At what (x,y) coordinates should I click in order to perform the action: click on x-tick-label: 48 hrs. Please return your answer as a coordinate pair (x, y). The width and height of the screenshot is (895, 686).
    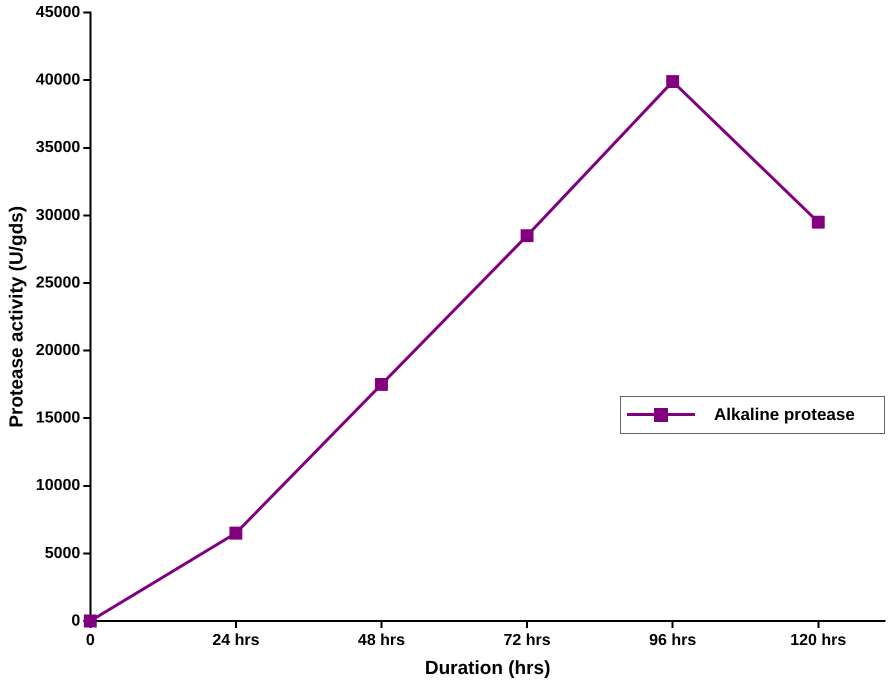
    Looking at the image, I should click on (382, 641).